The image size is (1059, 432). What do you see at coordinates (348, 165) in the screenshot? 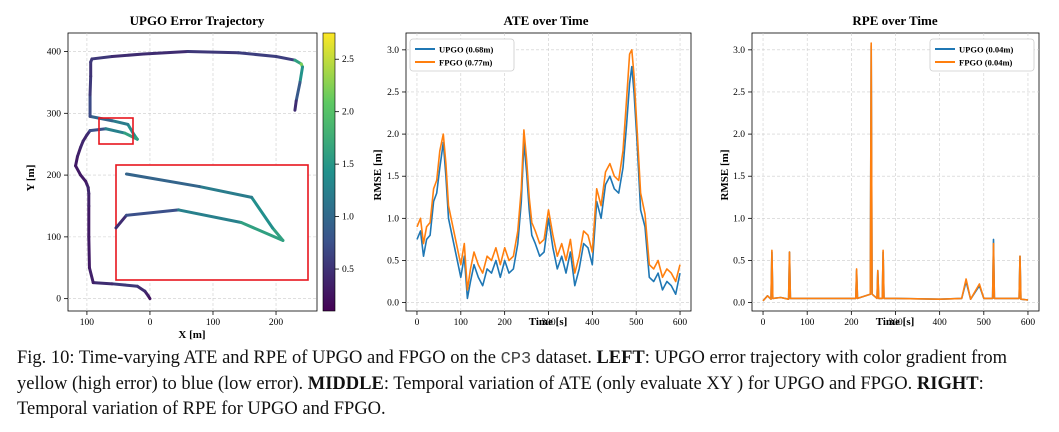
I see `colorbar-tick-label: 1.5` at bounding box center [348, 165].